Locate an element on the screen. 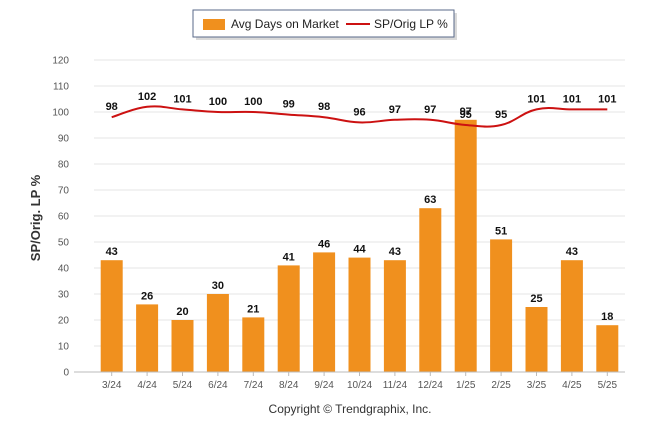 The image size is (646, 434). legend-box is located at coordinates (323, 23).